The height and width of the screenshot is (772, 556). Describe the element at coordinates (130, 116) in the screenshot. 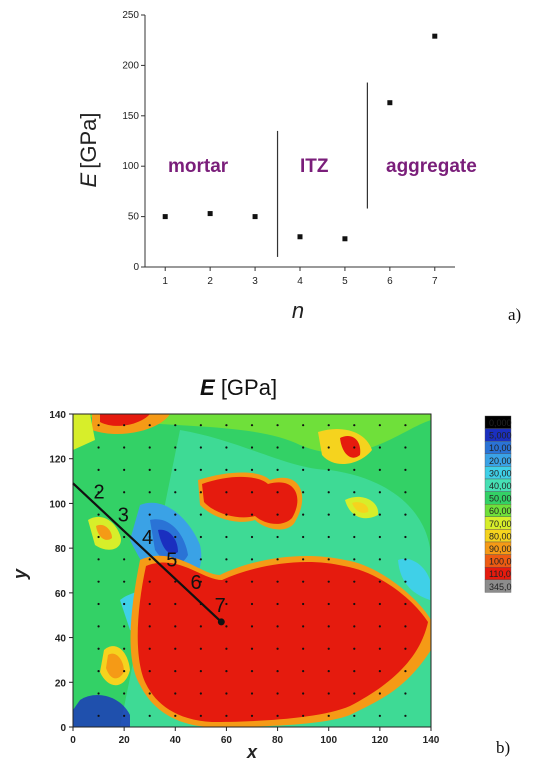

I see `y-tick-label: 150` at that location.